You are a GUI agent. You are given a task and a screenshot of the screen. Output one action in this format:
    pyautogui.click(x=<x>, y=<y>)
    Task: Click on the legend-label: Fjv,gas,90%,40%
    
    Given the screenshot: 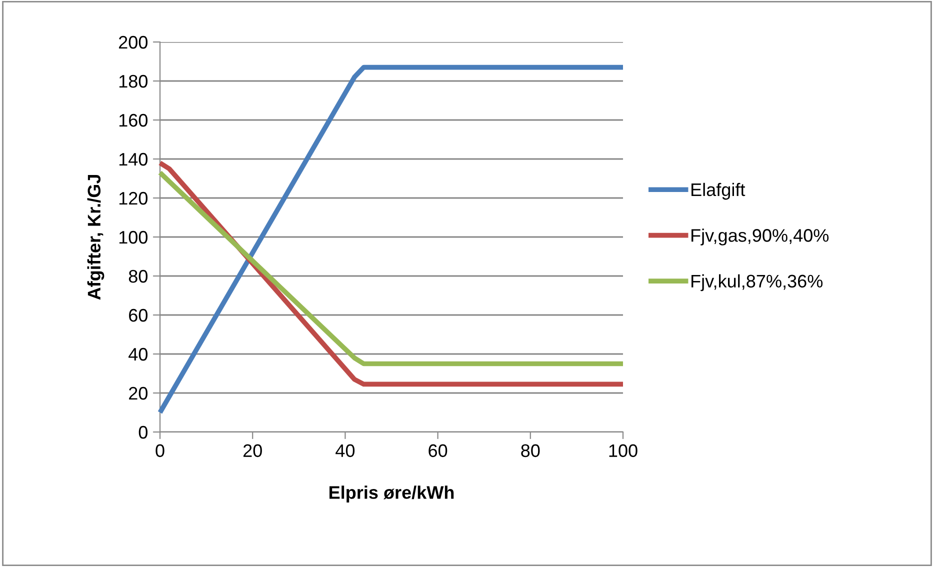 What is the action you would take?
    pyautogui.click(x=760, y=237)
    